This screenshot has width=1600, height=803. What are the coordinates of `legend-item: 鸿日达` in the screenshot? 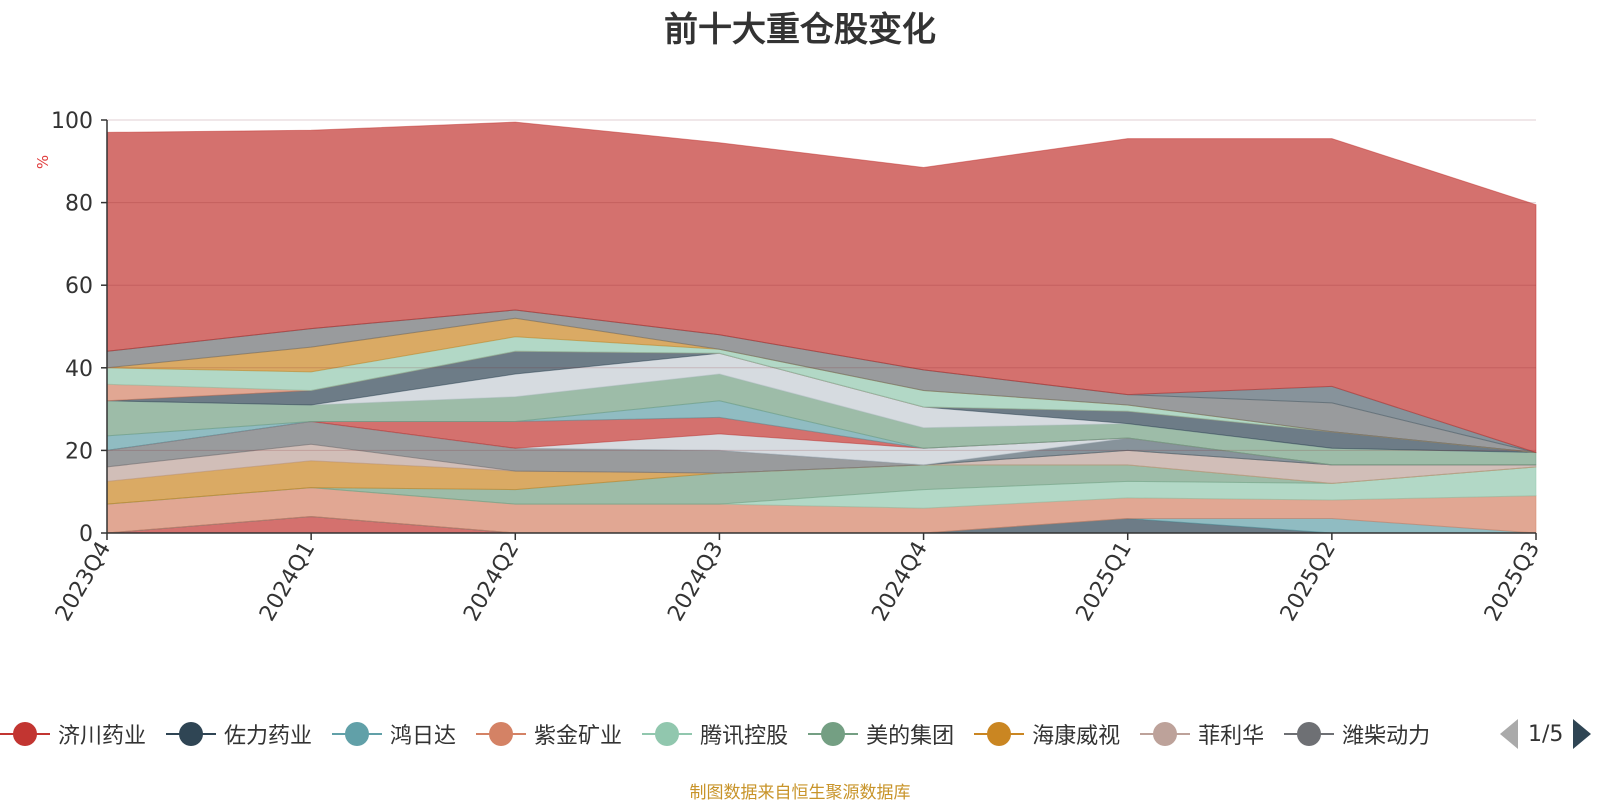 It's located at (394, 734).